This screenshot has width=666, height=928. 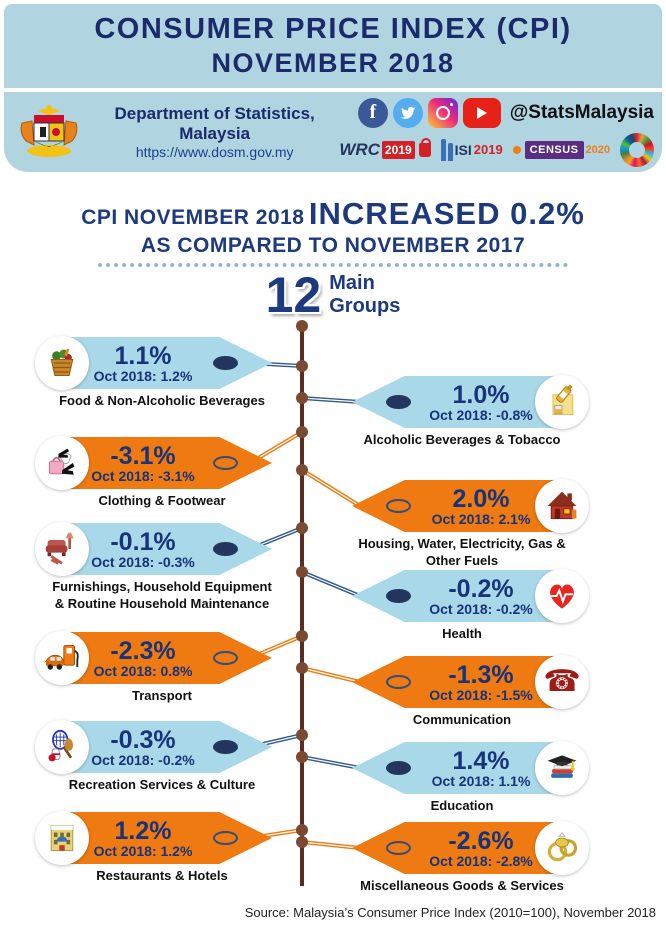 I want to click on org-url-link: https://www.dosm.gov.my, so click(x=214, y=152).